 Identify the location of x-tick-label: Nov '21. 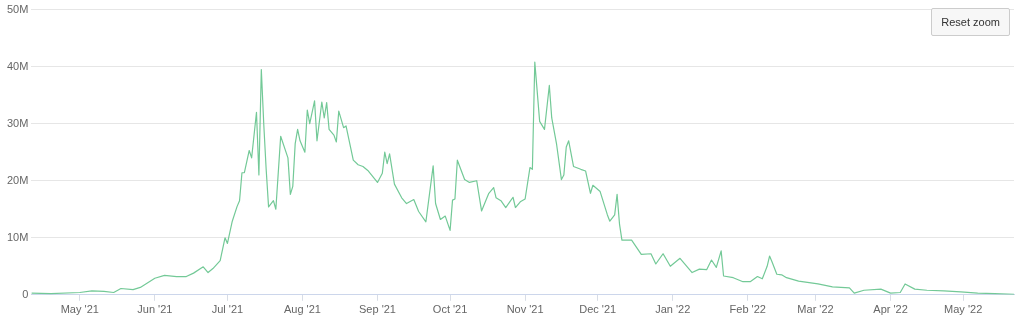
(525, 309).